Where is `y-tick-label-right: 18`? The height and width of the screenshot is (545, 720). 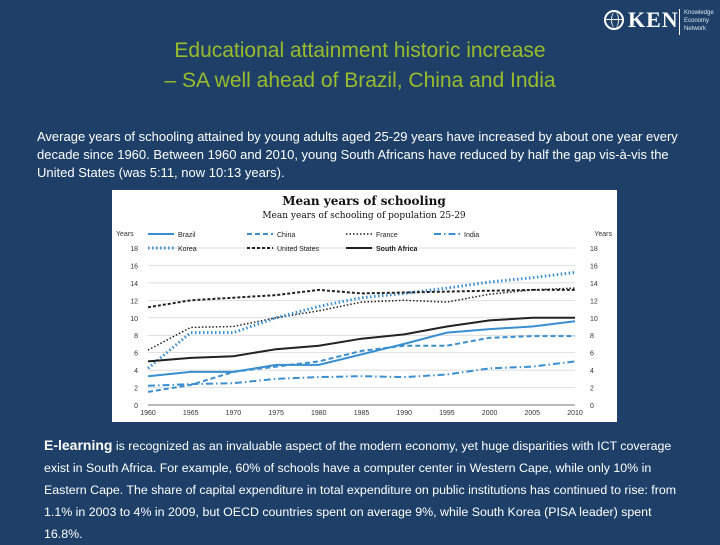
y-tick-label-right: 18 is located at coordinates (594, 249).